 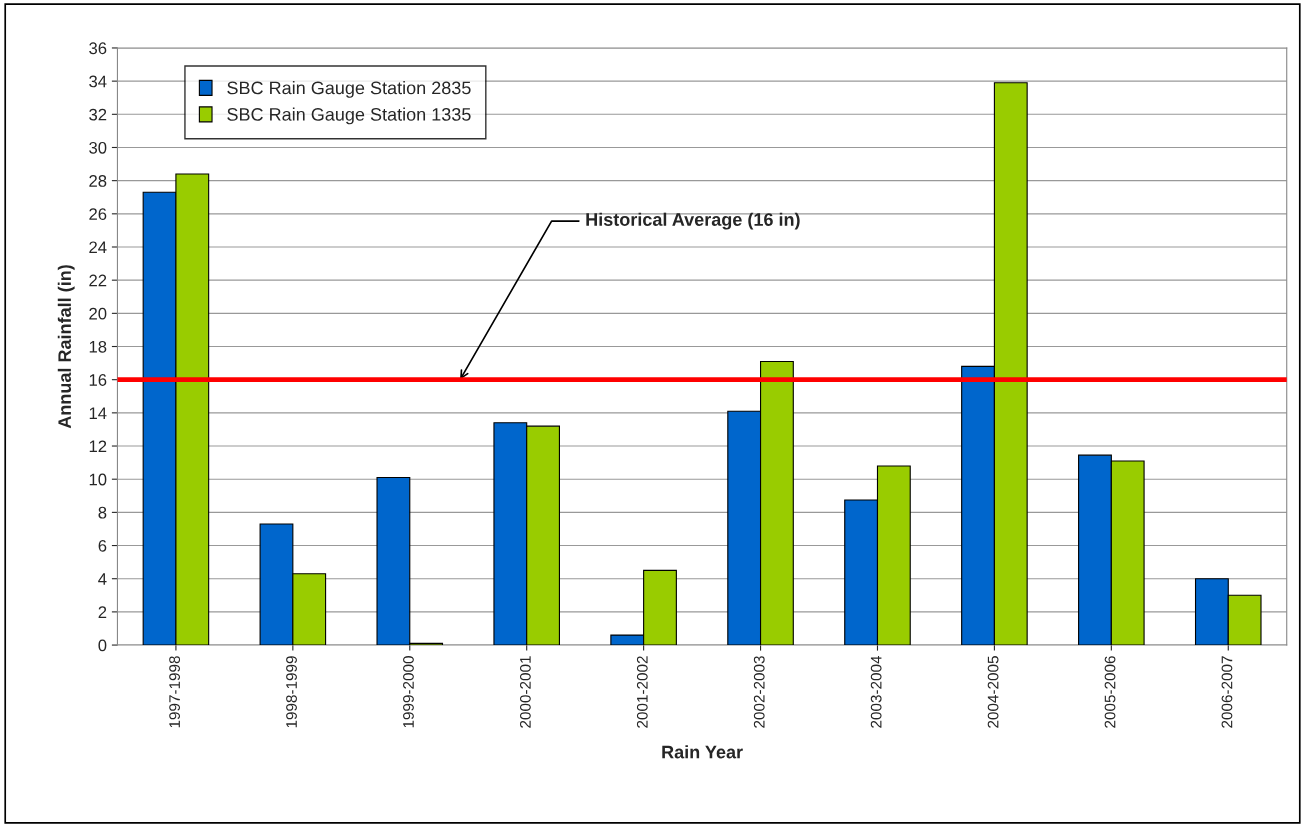 What do you see at coordinates (291, 692) in the screenshot?
I see `x-tick-label: 1998-1999` at bounding box center [291, 692].